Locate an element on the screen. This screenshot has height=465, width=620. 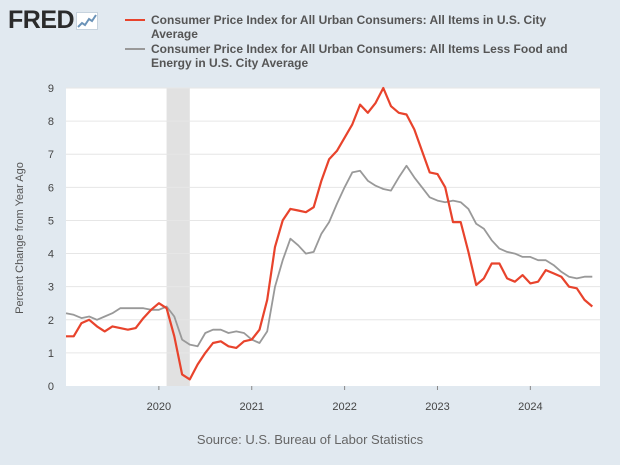
x-tick-label: 2020 is located at coordinates (159, 407).